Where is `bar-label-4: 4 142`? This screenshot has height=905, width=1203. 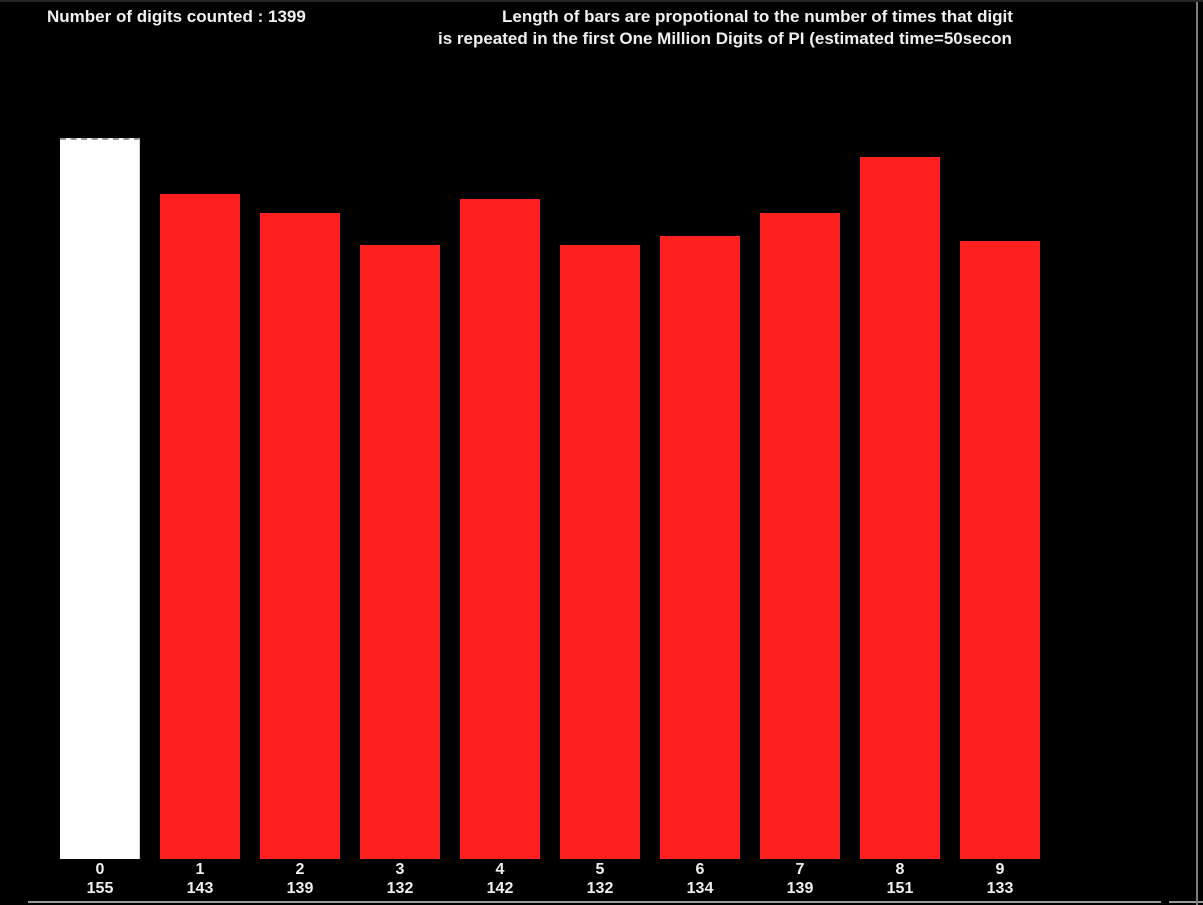 bar-label-4: 4 142 is located at coordinates (500, 879).